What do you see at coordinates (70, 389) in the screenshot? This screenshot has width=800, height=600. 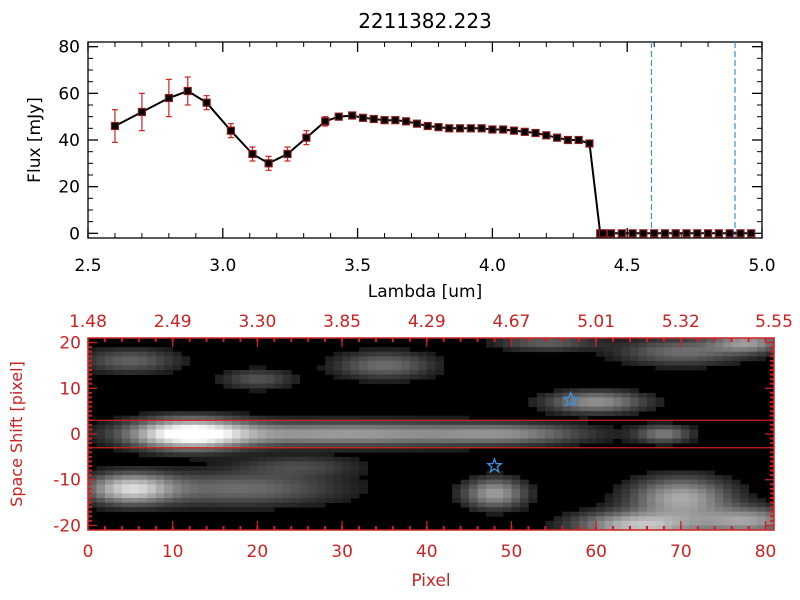 I see `shift-tick-label: 10` at bounding box center [70, 389].